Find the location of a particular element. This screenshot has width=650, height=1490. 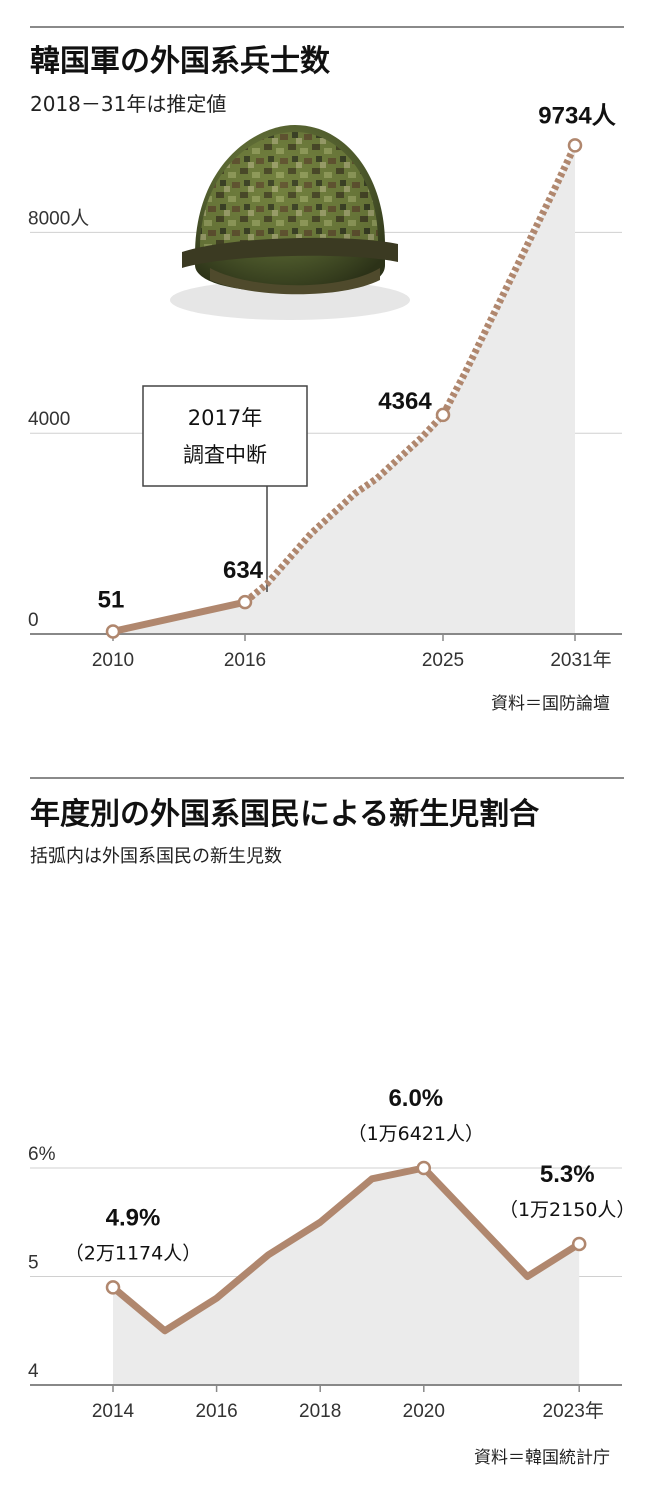

y-tick-label: 4000 is located at coordinates (49, 419).